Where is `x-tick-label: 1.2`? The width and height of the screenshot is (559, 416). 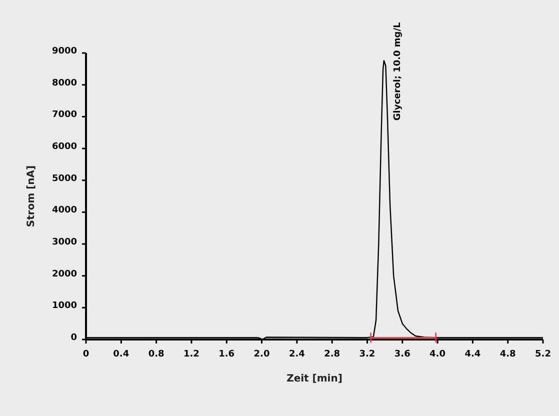
x-tick-label: 1.2 is located at coordinates (191, 355).